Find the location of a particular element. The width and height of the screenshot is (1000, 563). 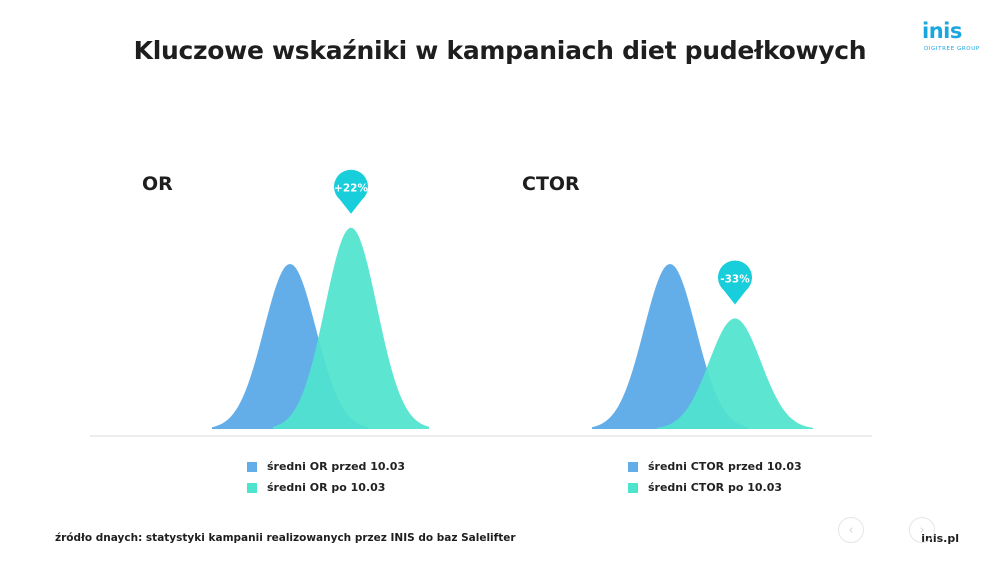

badge-ctor: -33% is located at coordinates (735, 282).